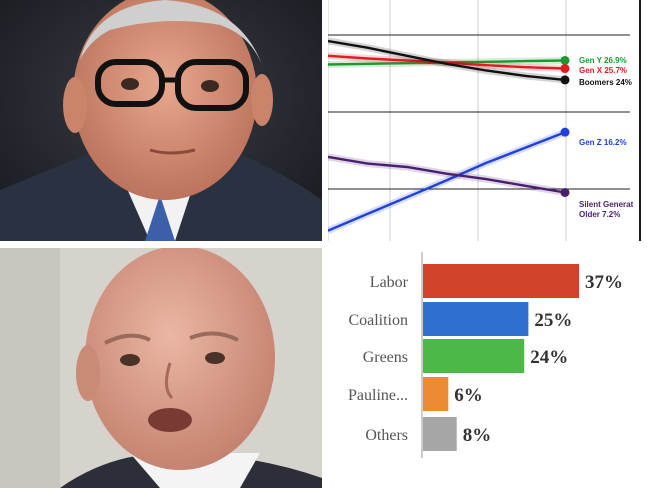 The width and height of the screenshot is (650, 488). I want to click on series-label-silent: Silent Generat, so click(606, 204).